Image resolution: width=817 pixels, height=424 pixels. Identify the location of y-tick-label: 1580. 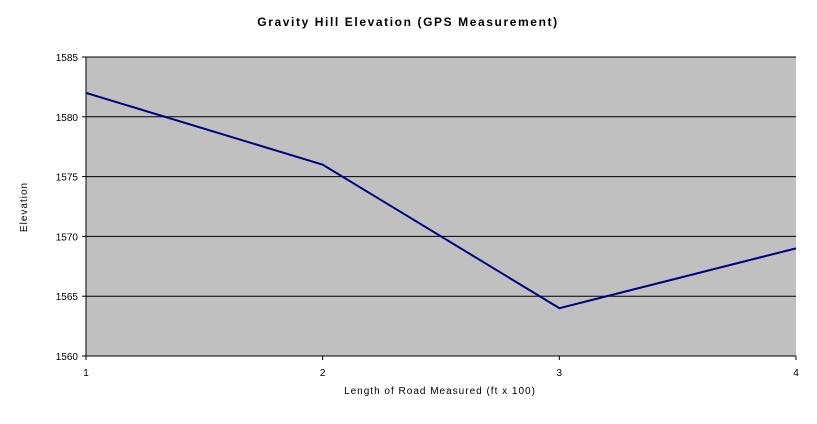
(67, 118).